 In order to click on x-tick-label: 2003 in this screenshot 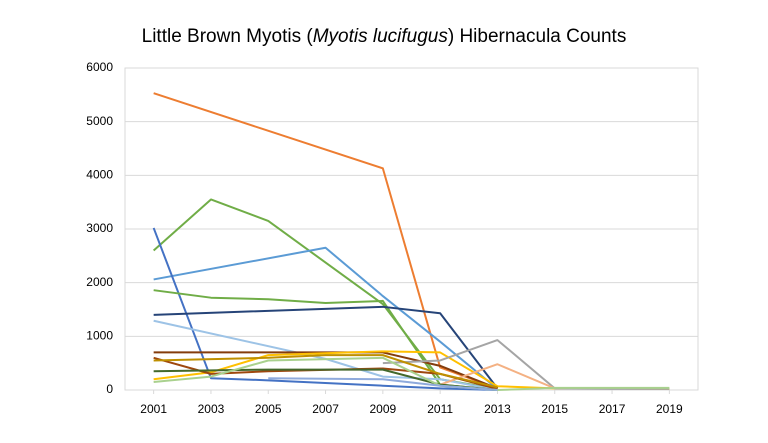, I will do `click(211, 409)`.